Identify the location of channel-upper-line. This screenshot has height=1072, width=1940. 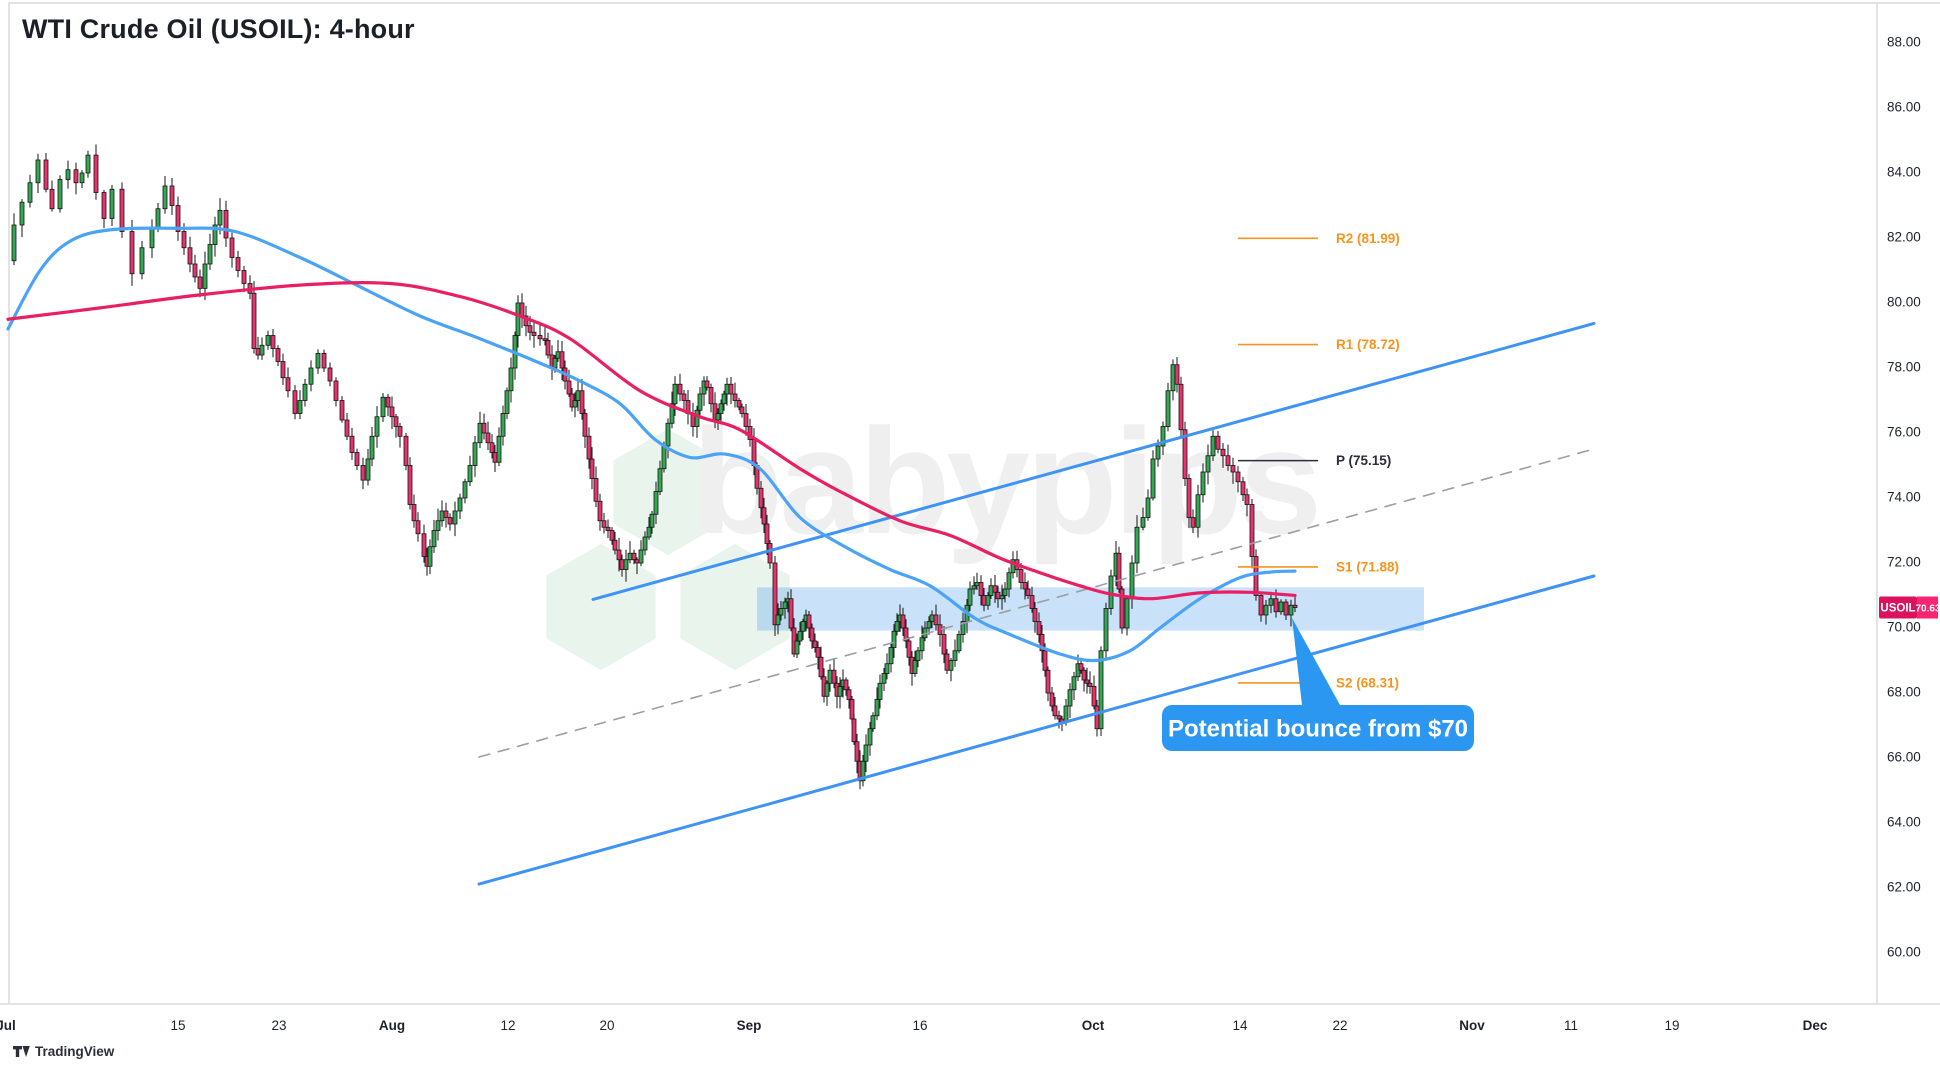
(1093, 461).